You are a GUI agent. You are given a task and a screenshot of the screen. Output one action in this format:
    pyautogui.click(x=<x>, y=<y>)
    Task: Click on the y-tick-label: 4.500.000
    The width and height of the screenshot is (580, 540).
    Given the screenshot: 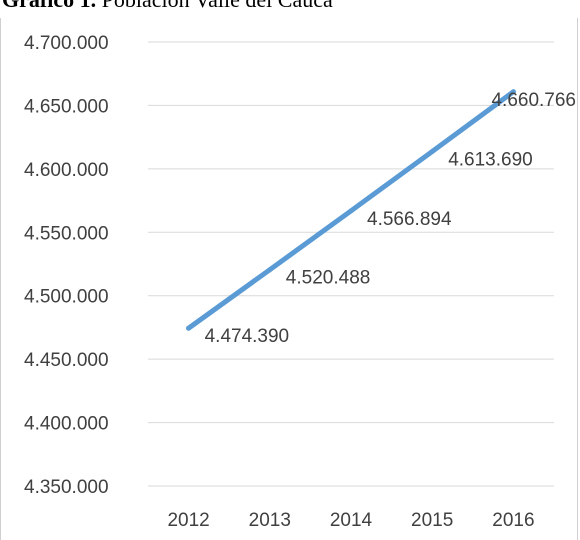 What is the action you would take?
    pyautogui.click(x=66, y=297)
    